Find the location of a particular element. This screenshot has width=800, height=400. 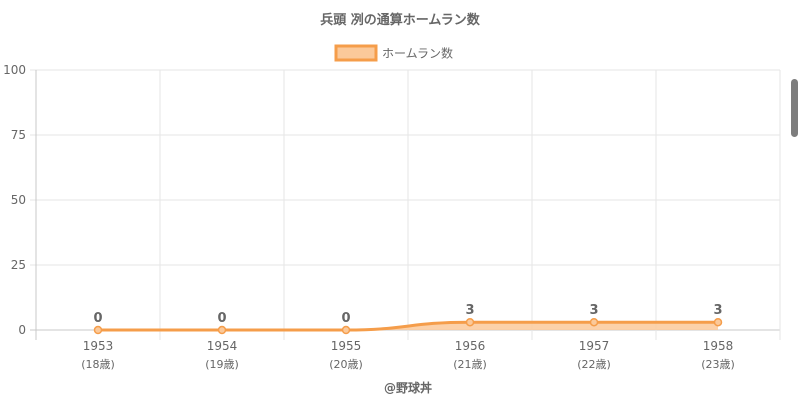

x-age-label: (21歳) is located at coordinates (470, 364).